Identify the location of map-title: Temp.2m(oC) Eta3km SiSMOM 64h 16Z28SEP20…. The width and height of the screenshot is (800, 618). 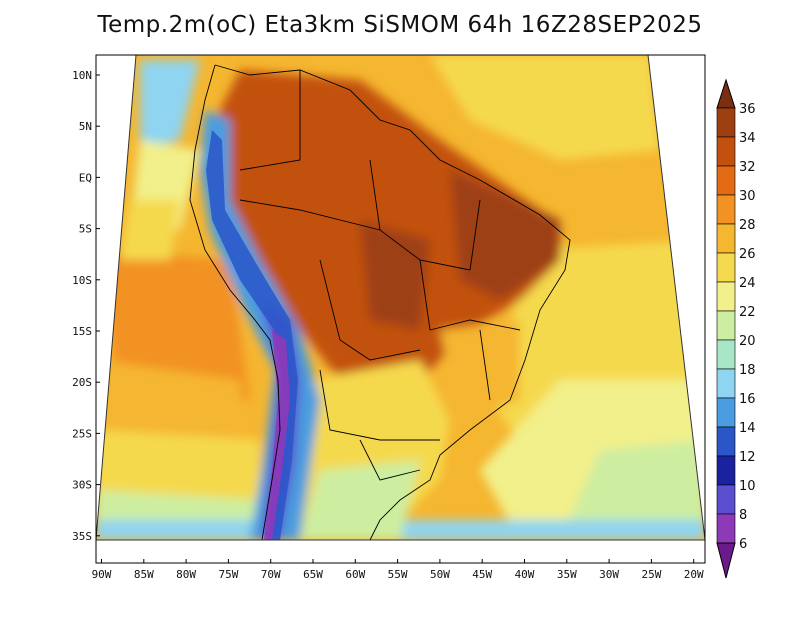
(400, 25).